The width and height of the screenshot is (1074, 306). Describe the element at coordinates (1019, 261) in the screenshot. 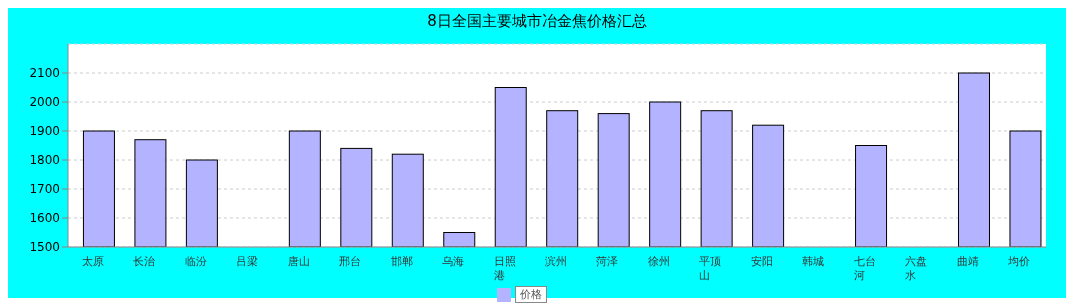

I see `x-tick-label: 均价` at that location.